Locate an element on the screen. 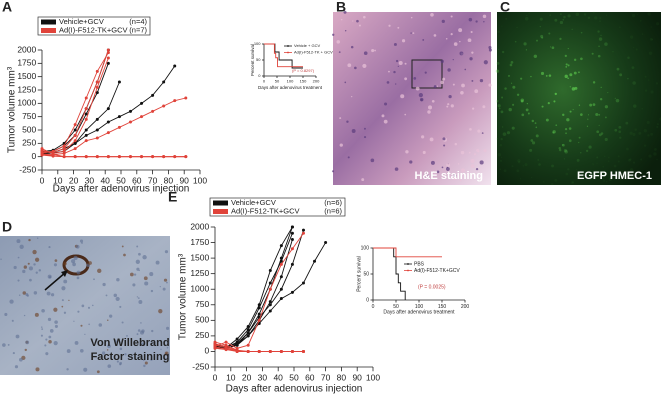  y-tick-label: 2000 is located at coordinates (26, 49).